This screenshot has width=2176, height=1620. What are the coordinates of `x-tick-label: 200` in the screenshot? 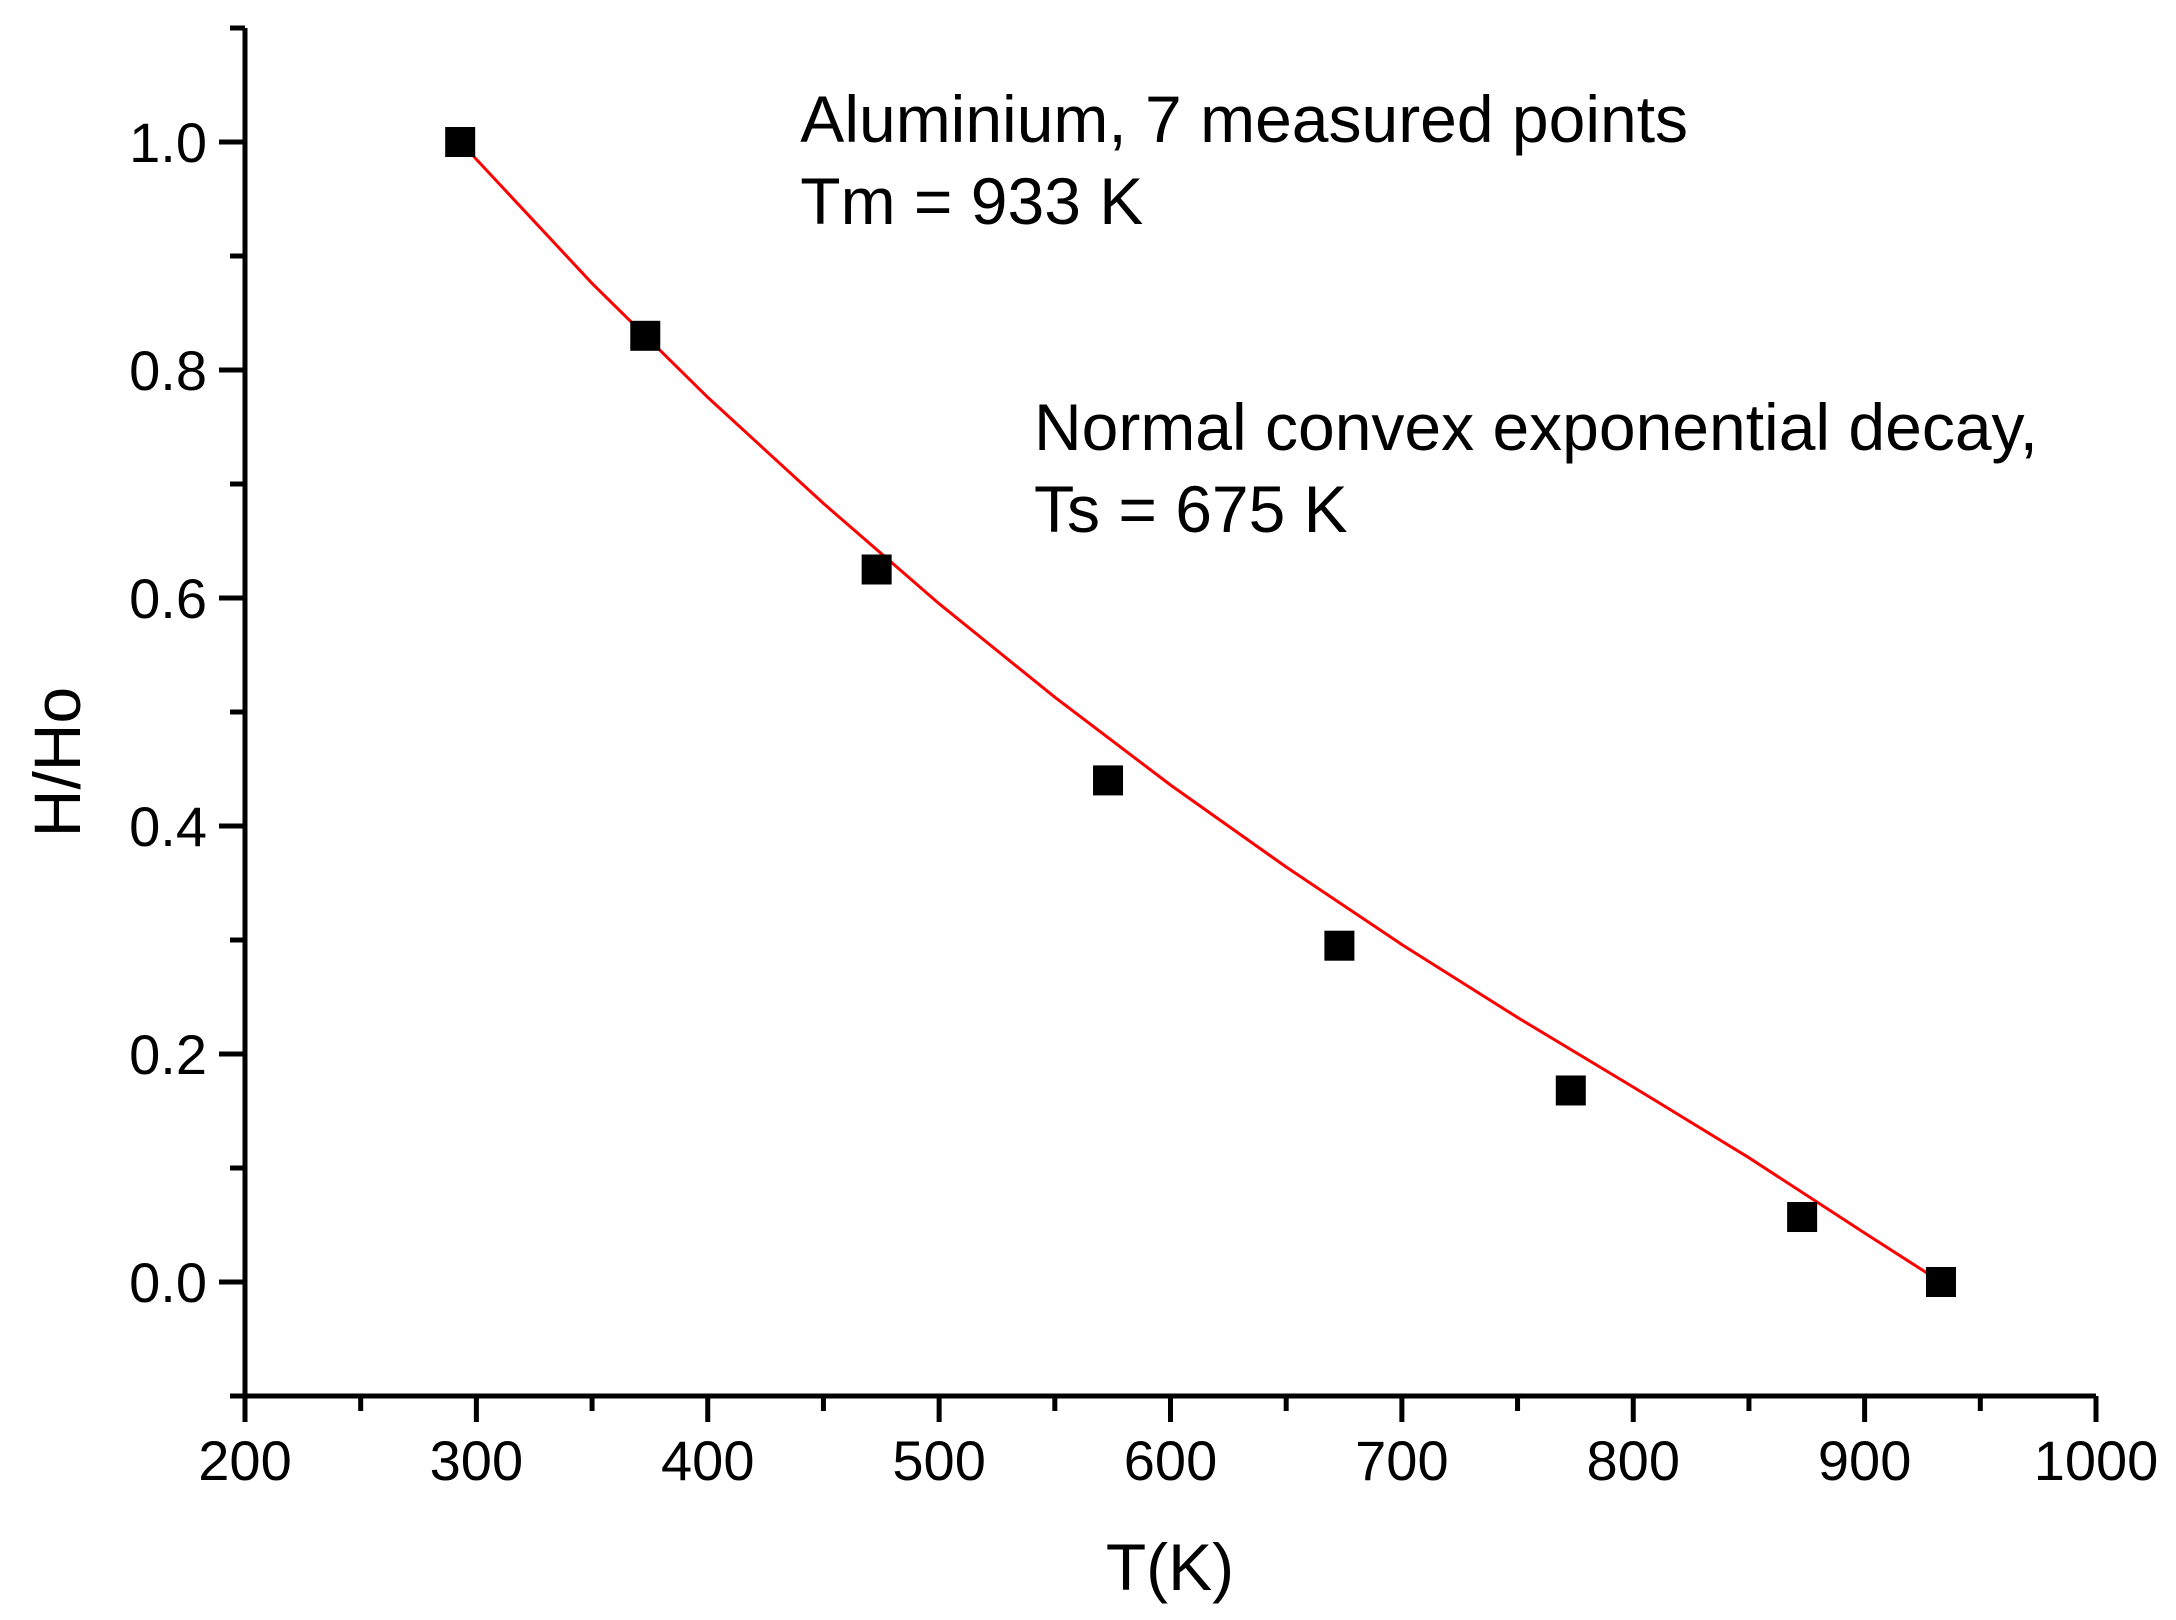 It's located at (244, 1460).